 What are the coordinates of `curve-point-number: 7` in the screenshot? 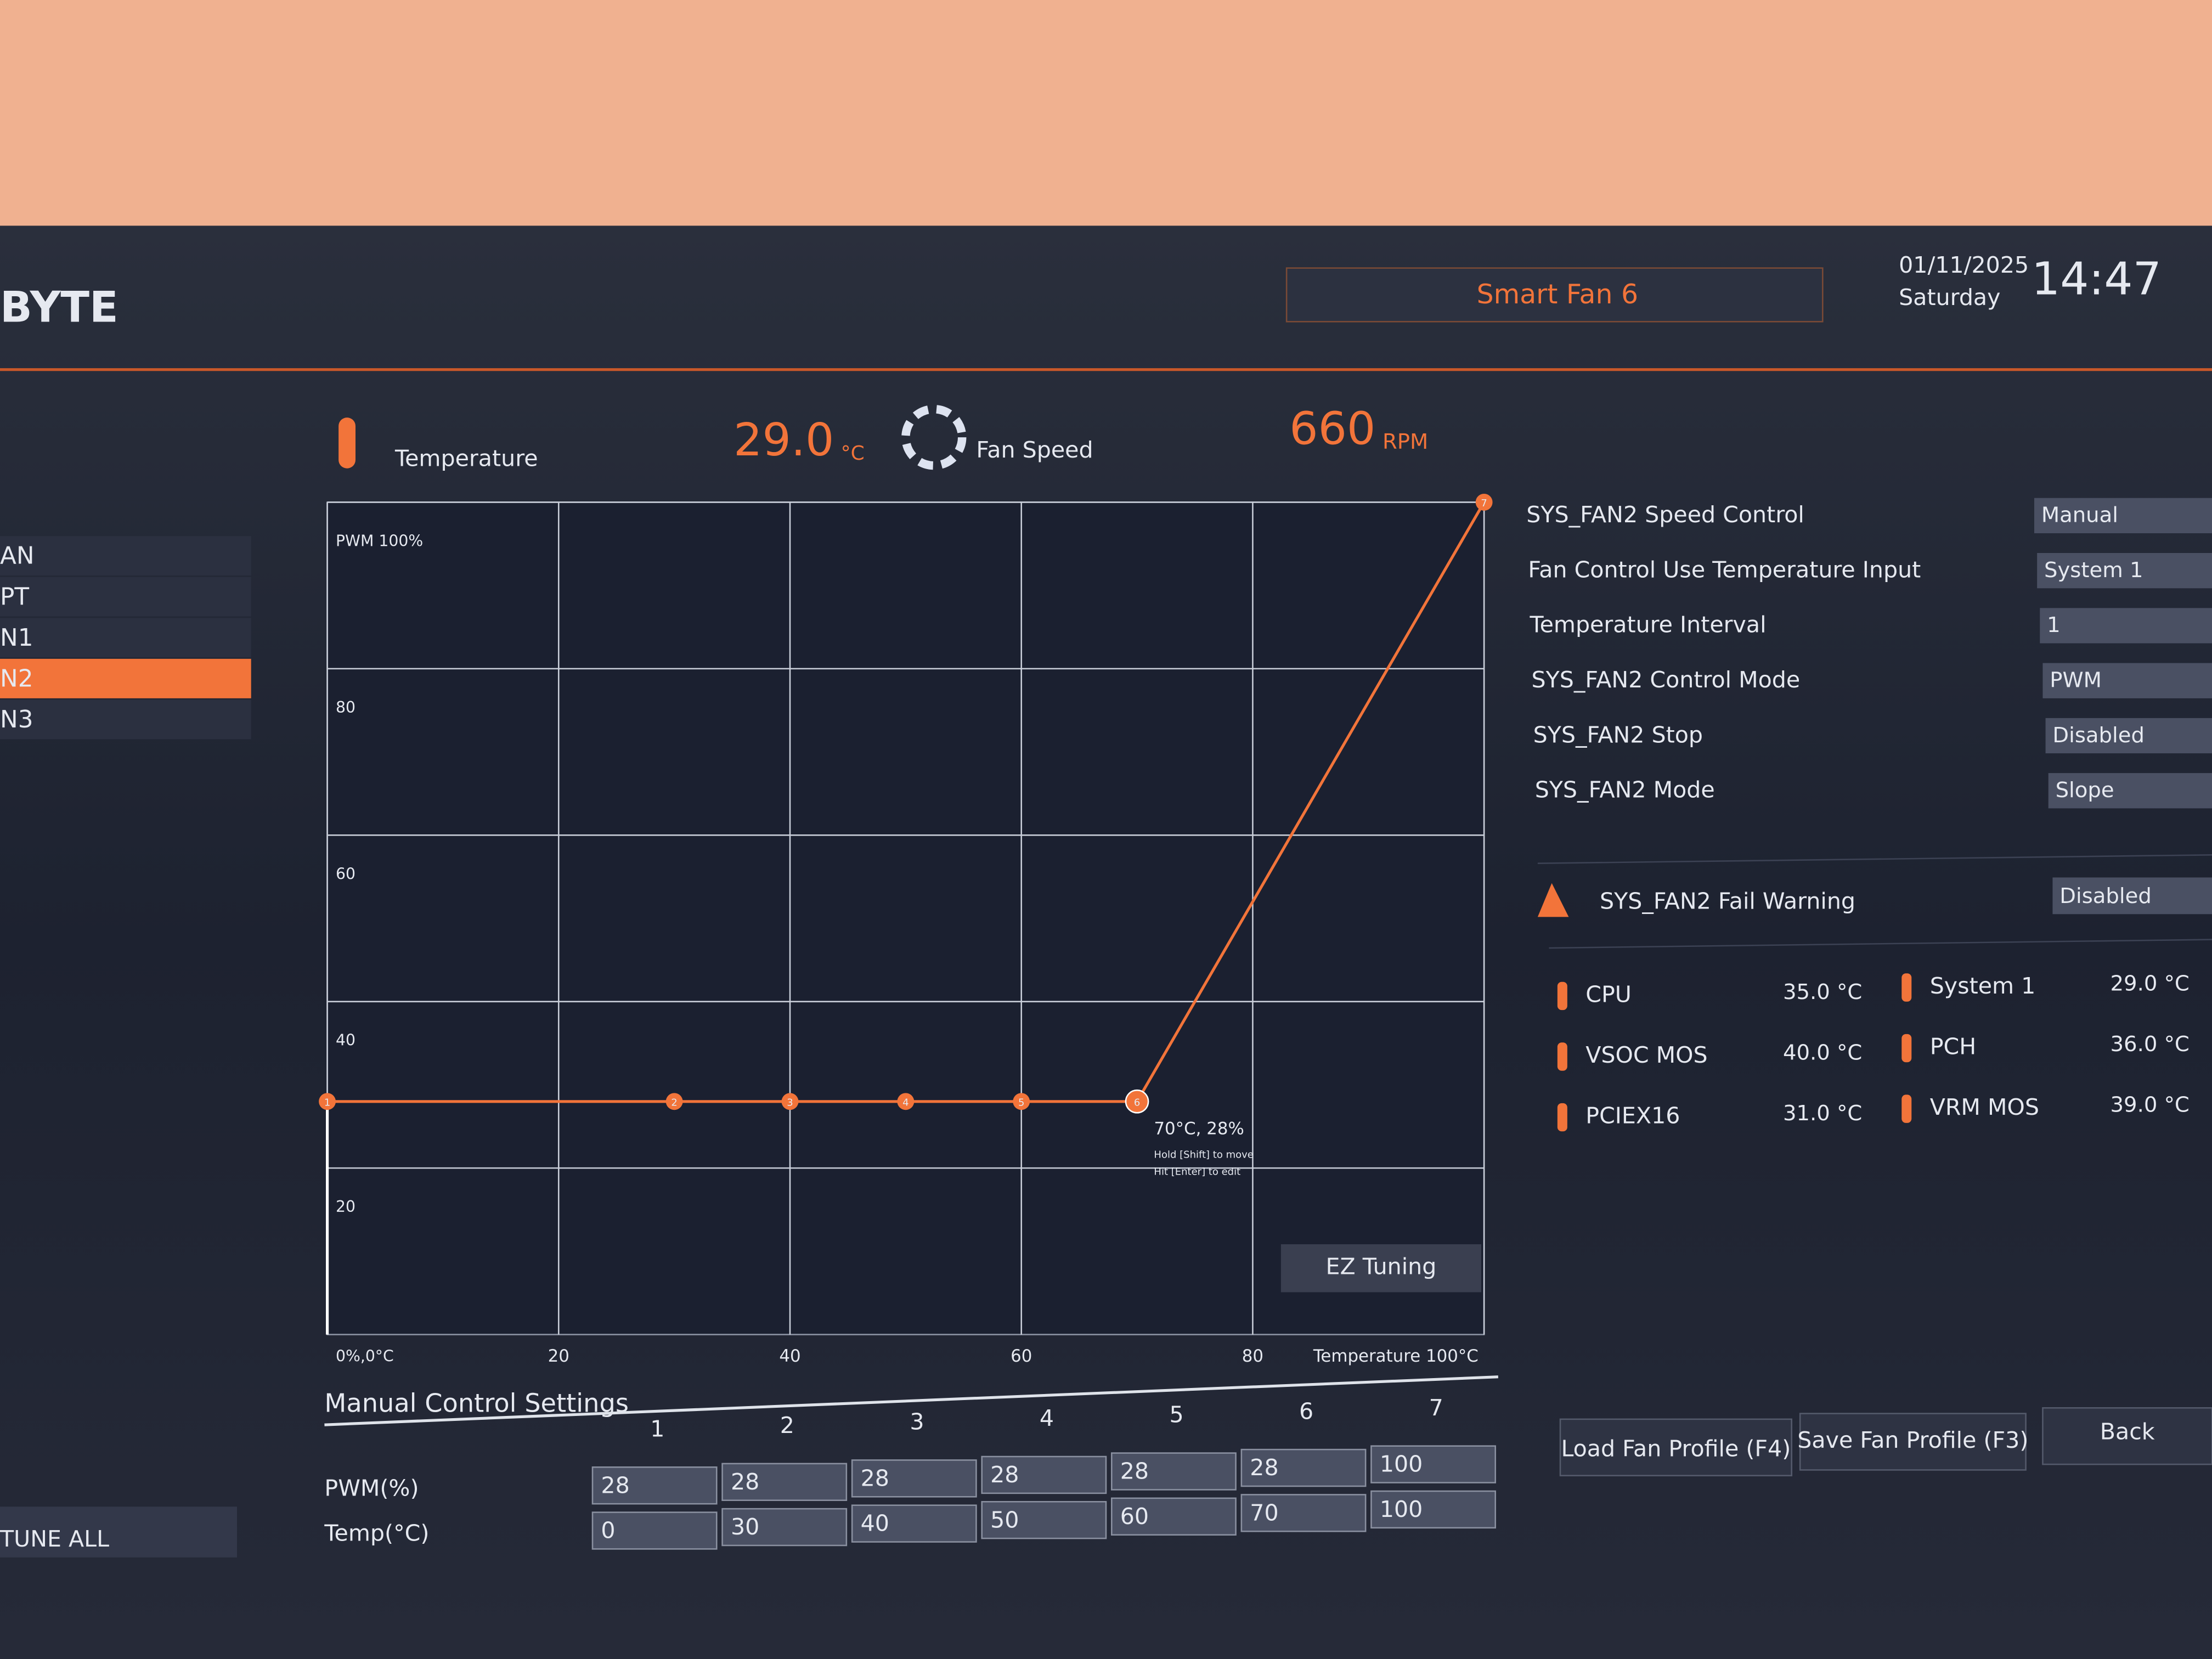 It's located at (1484, 503).